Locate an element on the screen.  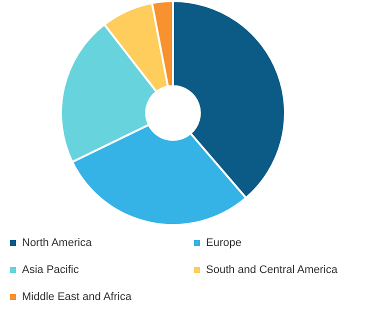
legend-label: Europe is located at coordinates (224, 243).